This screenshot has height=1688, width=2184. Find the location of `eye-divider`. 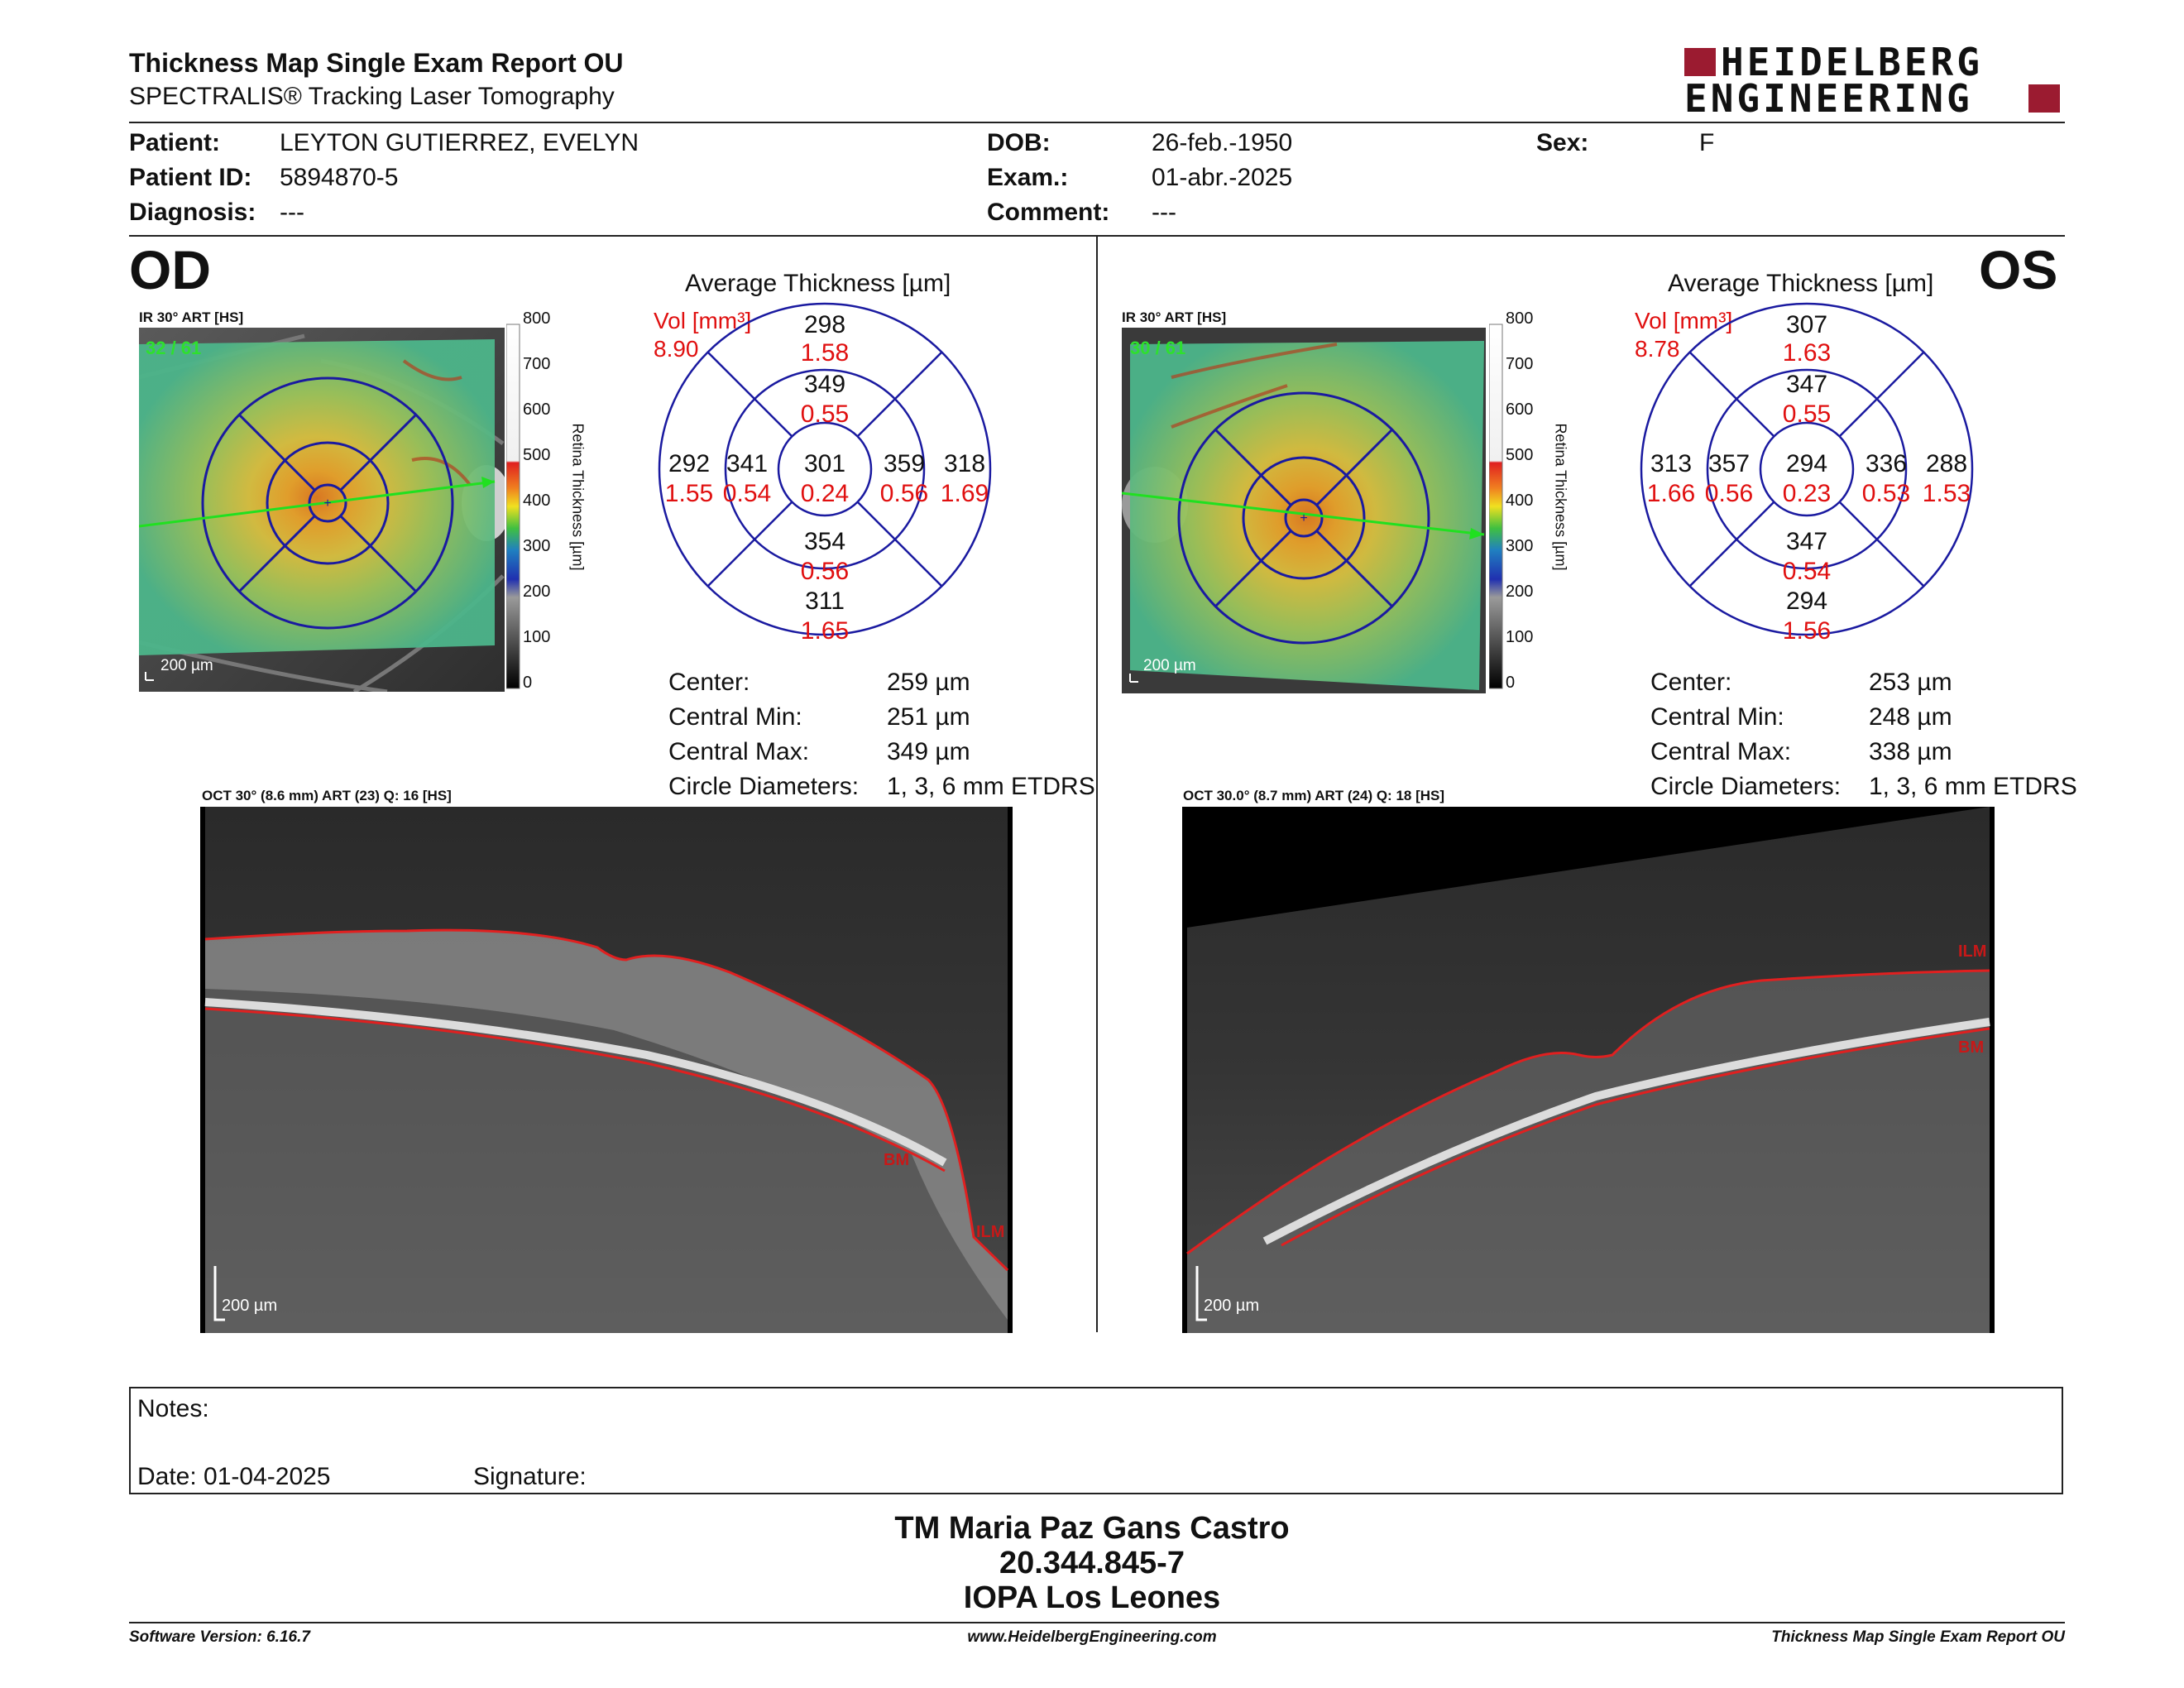

eye-divider is located at coordinates (1097, 784).